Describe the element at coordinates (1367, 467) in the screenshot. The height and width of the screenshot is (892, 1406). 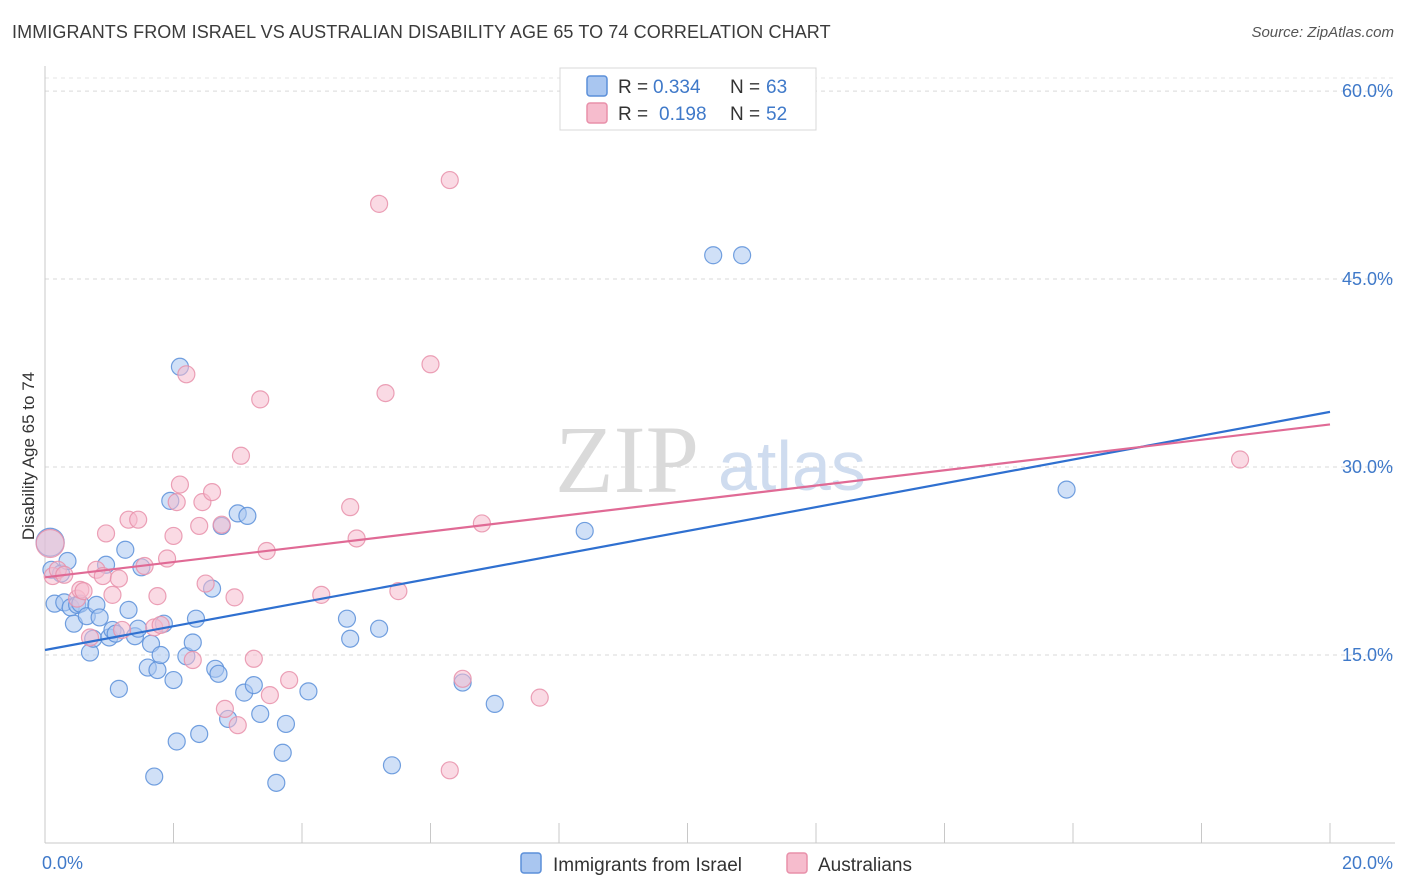
I see `y-tick-label-1: 30.0%` at that location.